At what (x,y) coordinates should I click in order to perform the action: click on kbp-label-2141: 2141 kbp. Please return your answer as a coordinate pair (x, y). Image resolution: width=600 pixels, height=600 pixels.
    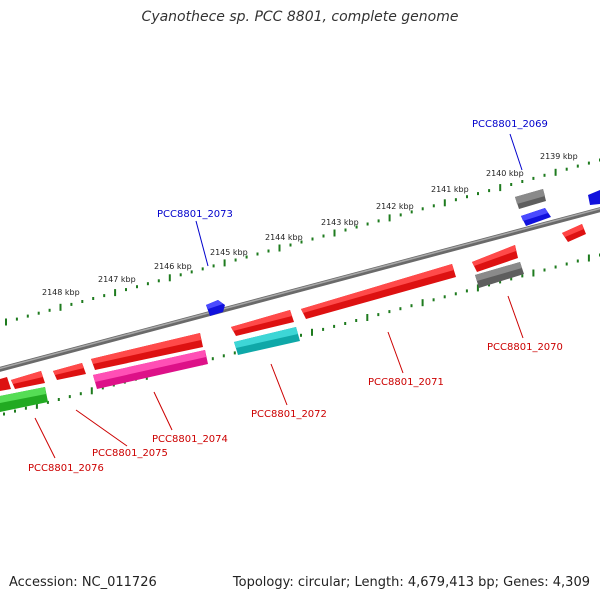
    Looking at the image, I should click on (450, 189).